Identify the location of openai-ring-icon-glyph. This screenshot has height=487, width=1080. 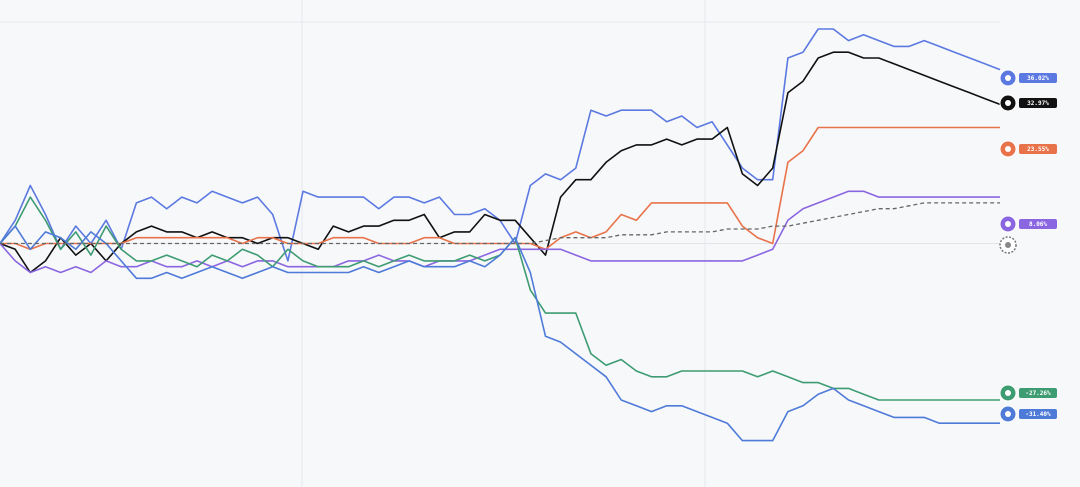
(1008, 103).